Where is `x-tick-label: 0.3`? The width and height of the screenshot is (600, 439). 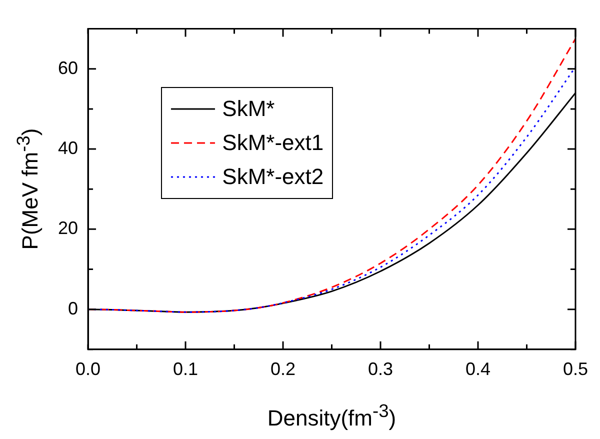
x-tick-label: 0.3 is located at coordinates (381, 369).